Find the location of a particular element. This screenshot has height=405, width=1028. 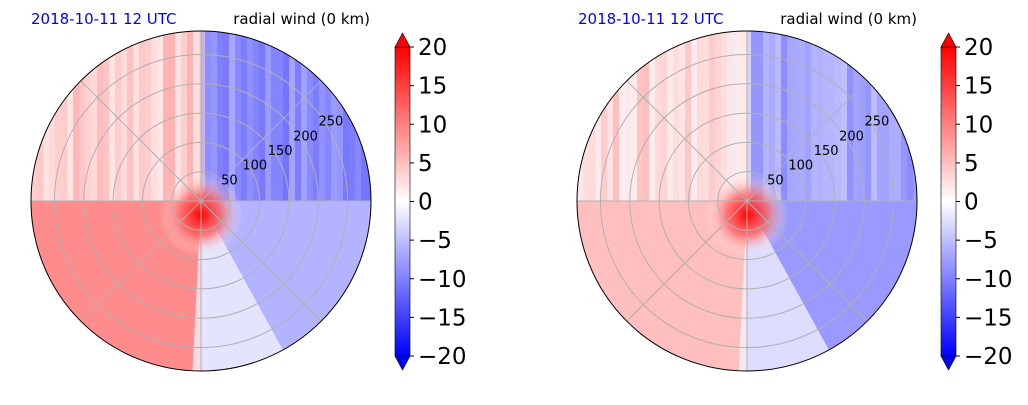

radial-tick-label: 200 is located at coordinates (851, 136).